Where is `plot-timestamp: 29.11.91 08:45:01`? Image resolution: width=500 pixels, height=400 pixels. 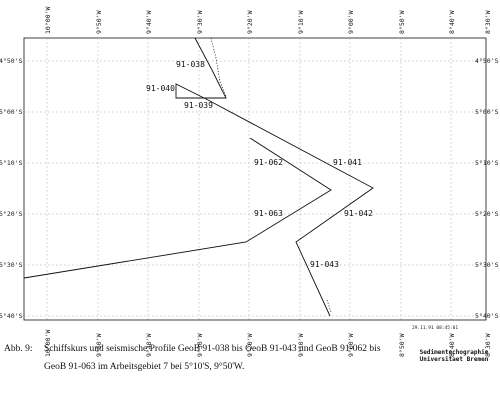 plot-timestamp: 29.11.91 08:45:01 is located at coordinates (435, 328).